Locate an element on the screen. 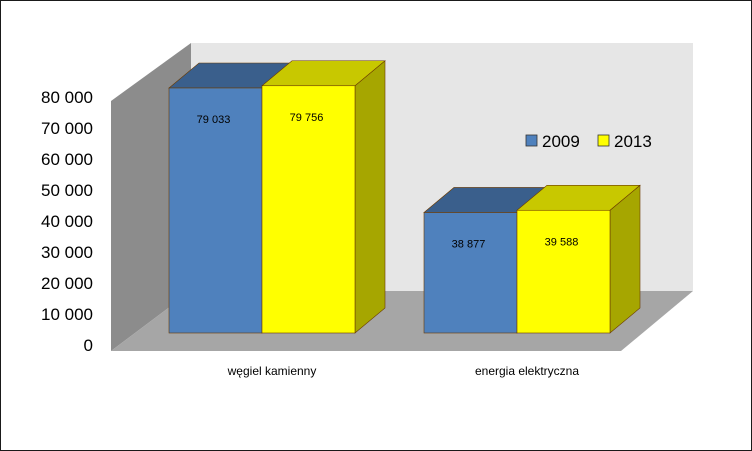 The width and height of the screenshot is (752, 451). bar-2013-1: 39 588 is located at coordinates (578, 259).